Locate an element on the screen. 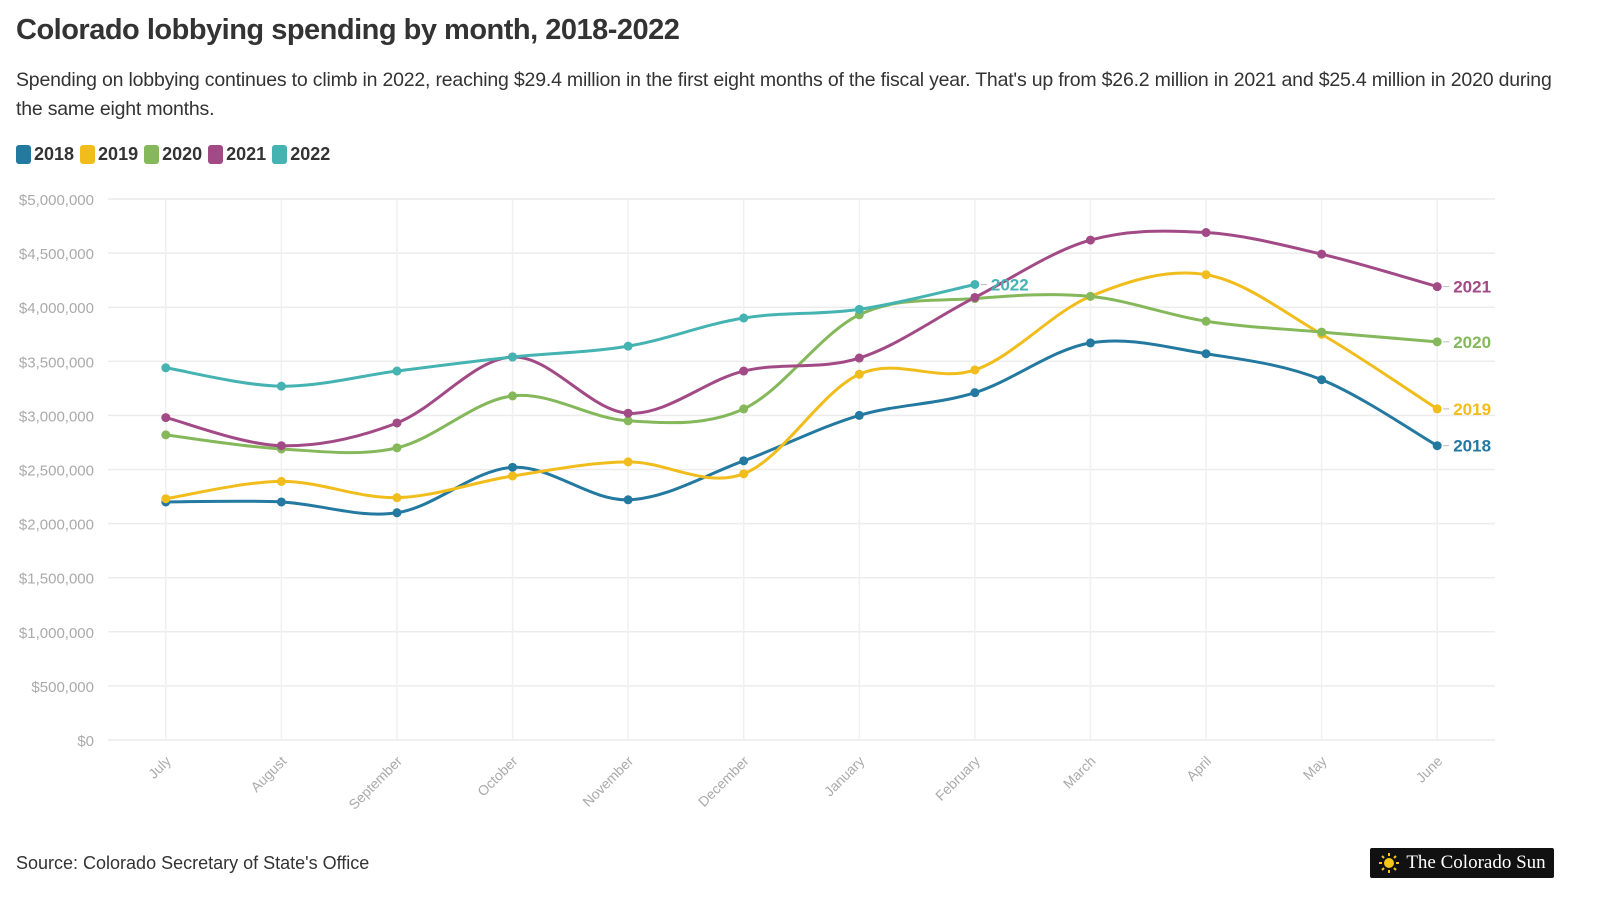 The image size is (1600, 916). y-tick-label: $3,500,000 is located at coordinates (56, 362).